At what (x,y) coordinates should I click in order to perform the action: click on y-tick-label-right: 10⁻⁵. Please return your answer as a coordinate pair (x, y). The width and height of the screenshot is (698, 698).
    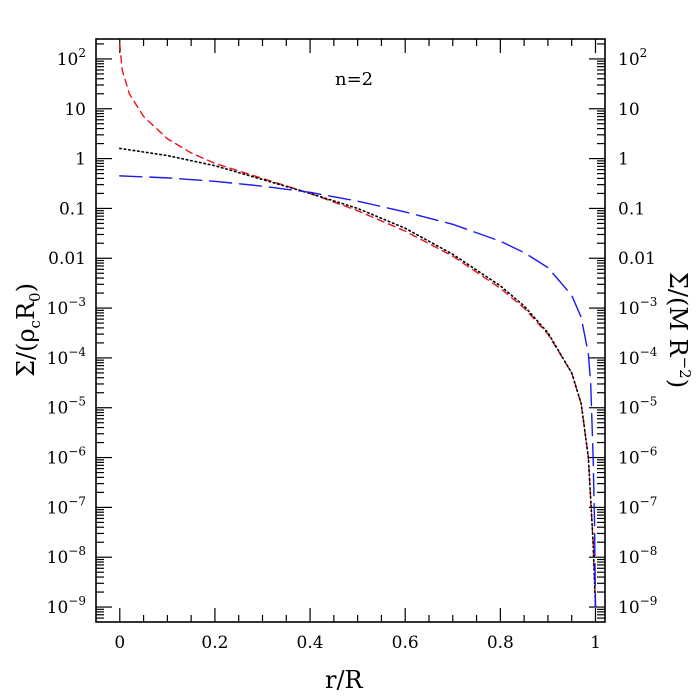
    Looking at the image, I should click on (637, 407).